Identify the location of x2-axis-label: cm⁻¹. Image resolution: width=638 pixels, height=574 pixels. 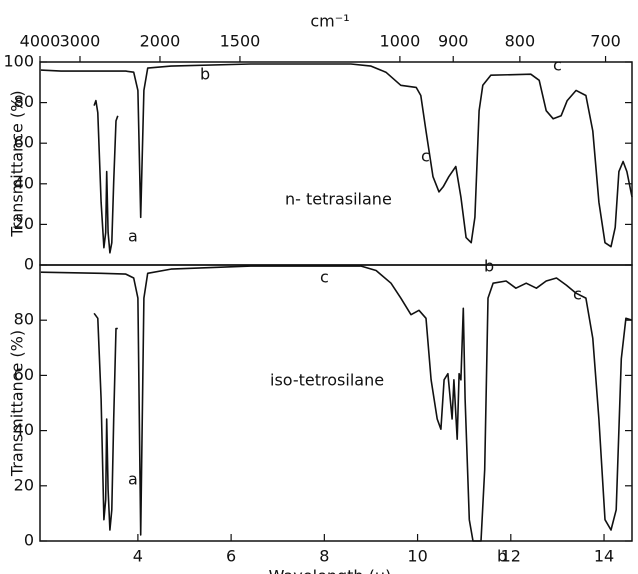
(329, 21).